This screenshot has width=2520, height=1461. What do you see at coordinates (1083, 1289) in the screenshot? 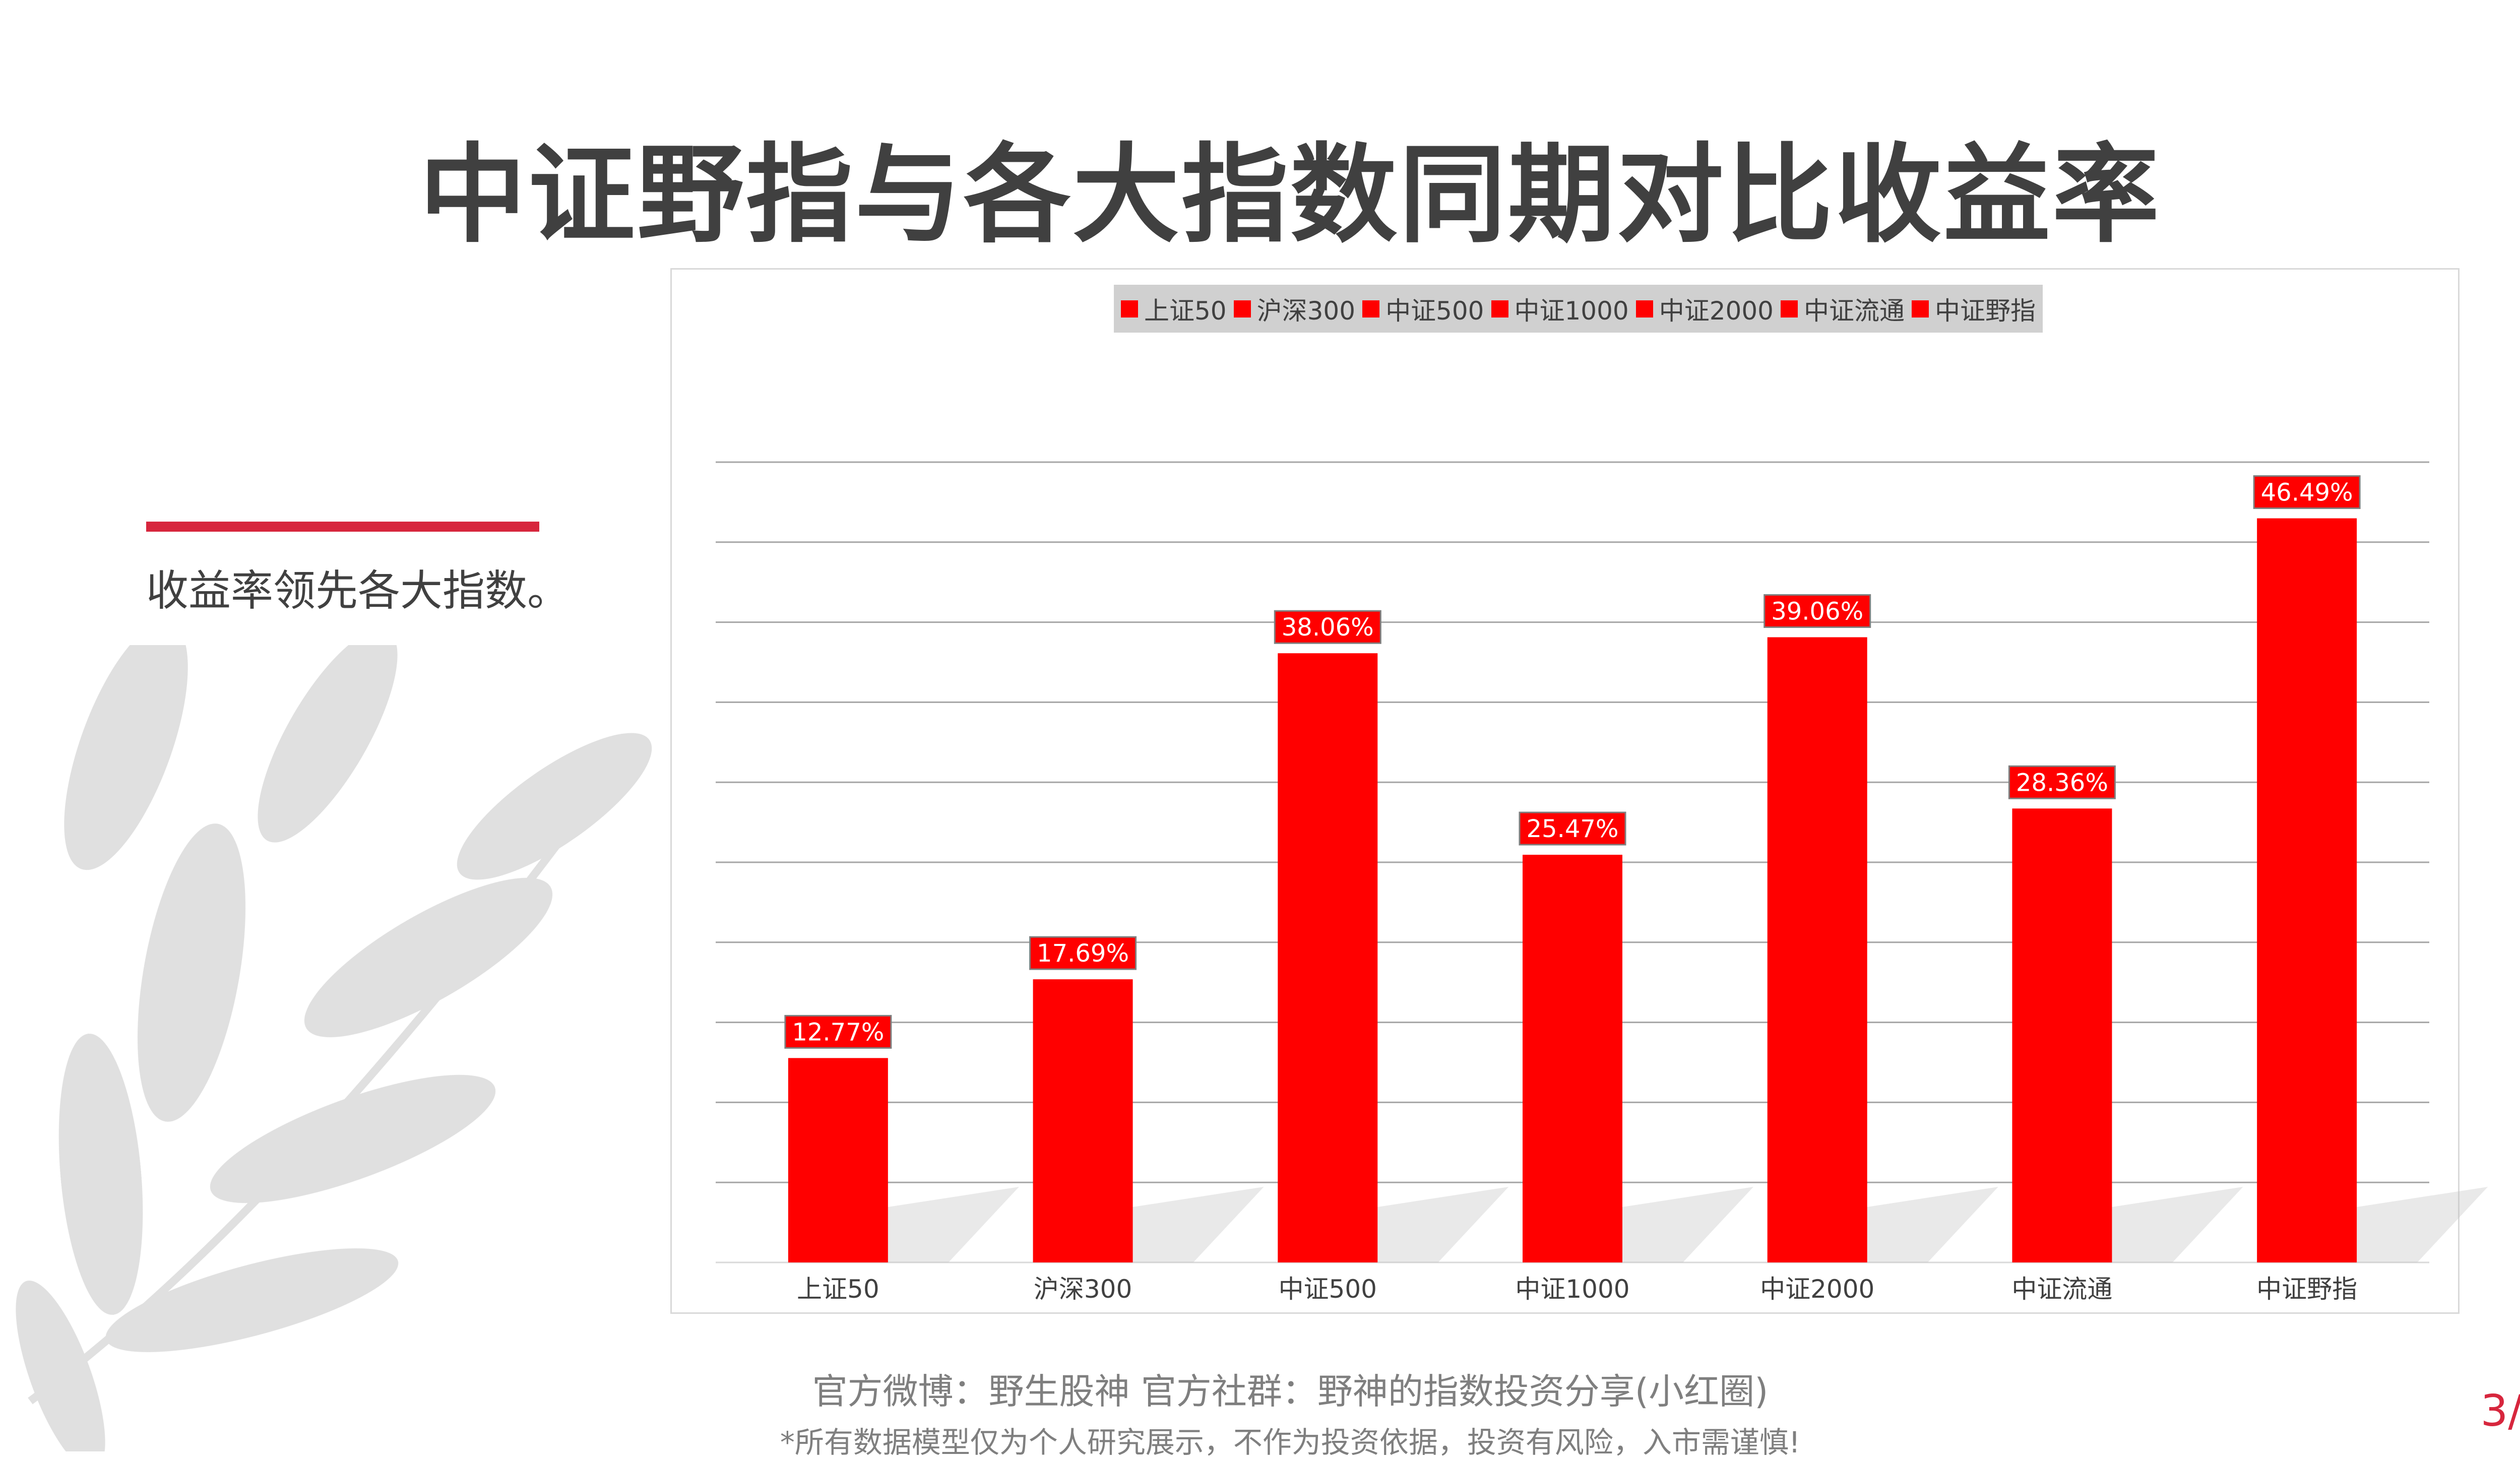
I see `x-tick-label: 沪深300` at bounding box center [1083, 1289].